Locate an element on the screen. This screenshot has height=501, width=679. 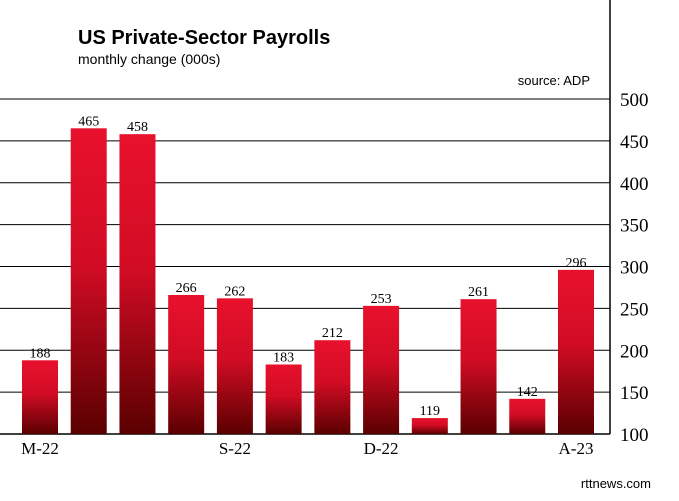
bar-value-label: 458 is located at coordinates (137, 127).